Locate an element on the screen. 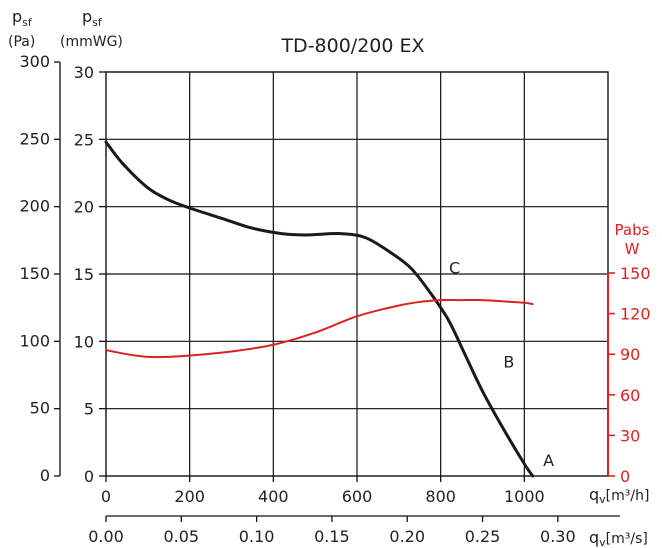  left-mmwg-tick-label: 0 is located at coordinates (89, 476).